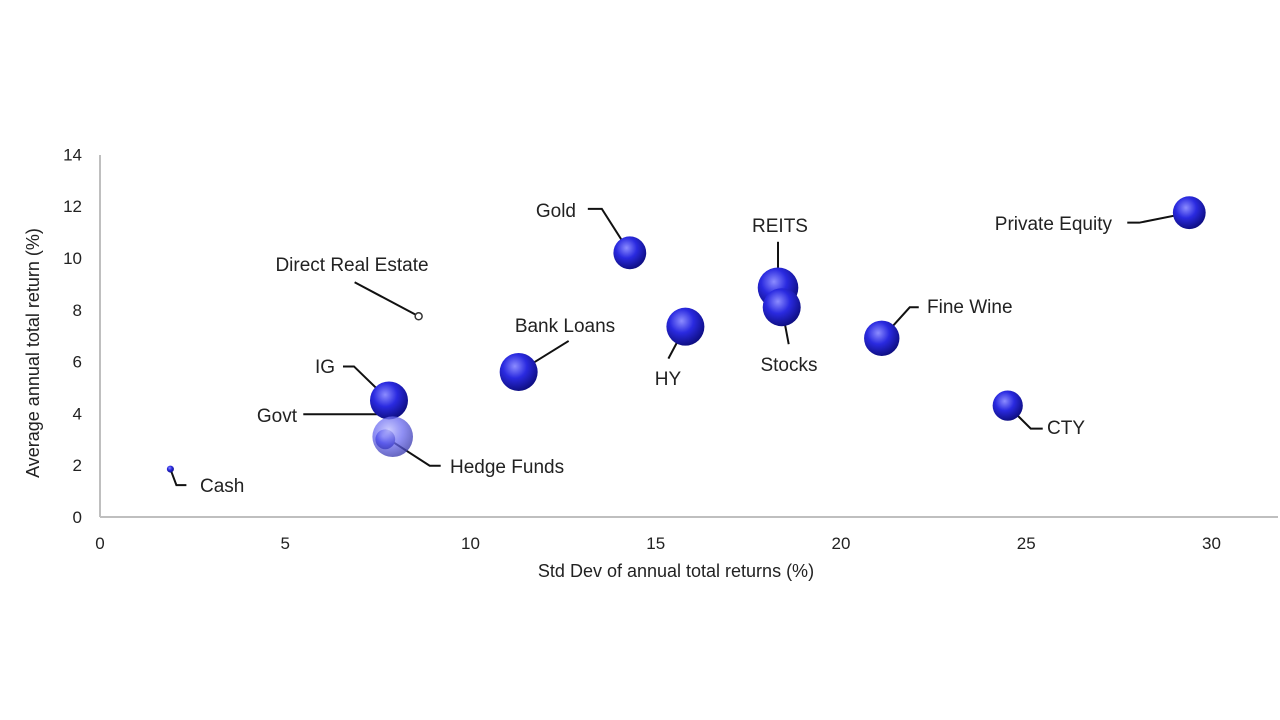  Describe the element at coordinates (392, 437) in the screenshot. I see `point-hedge-funds` at that location.